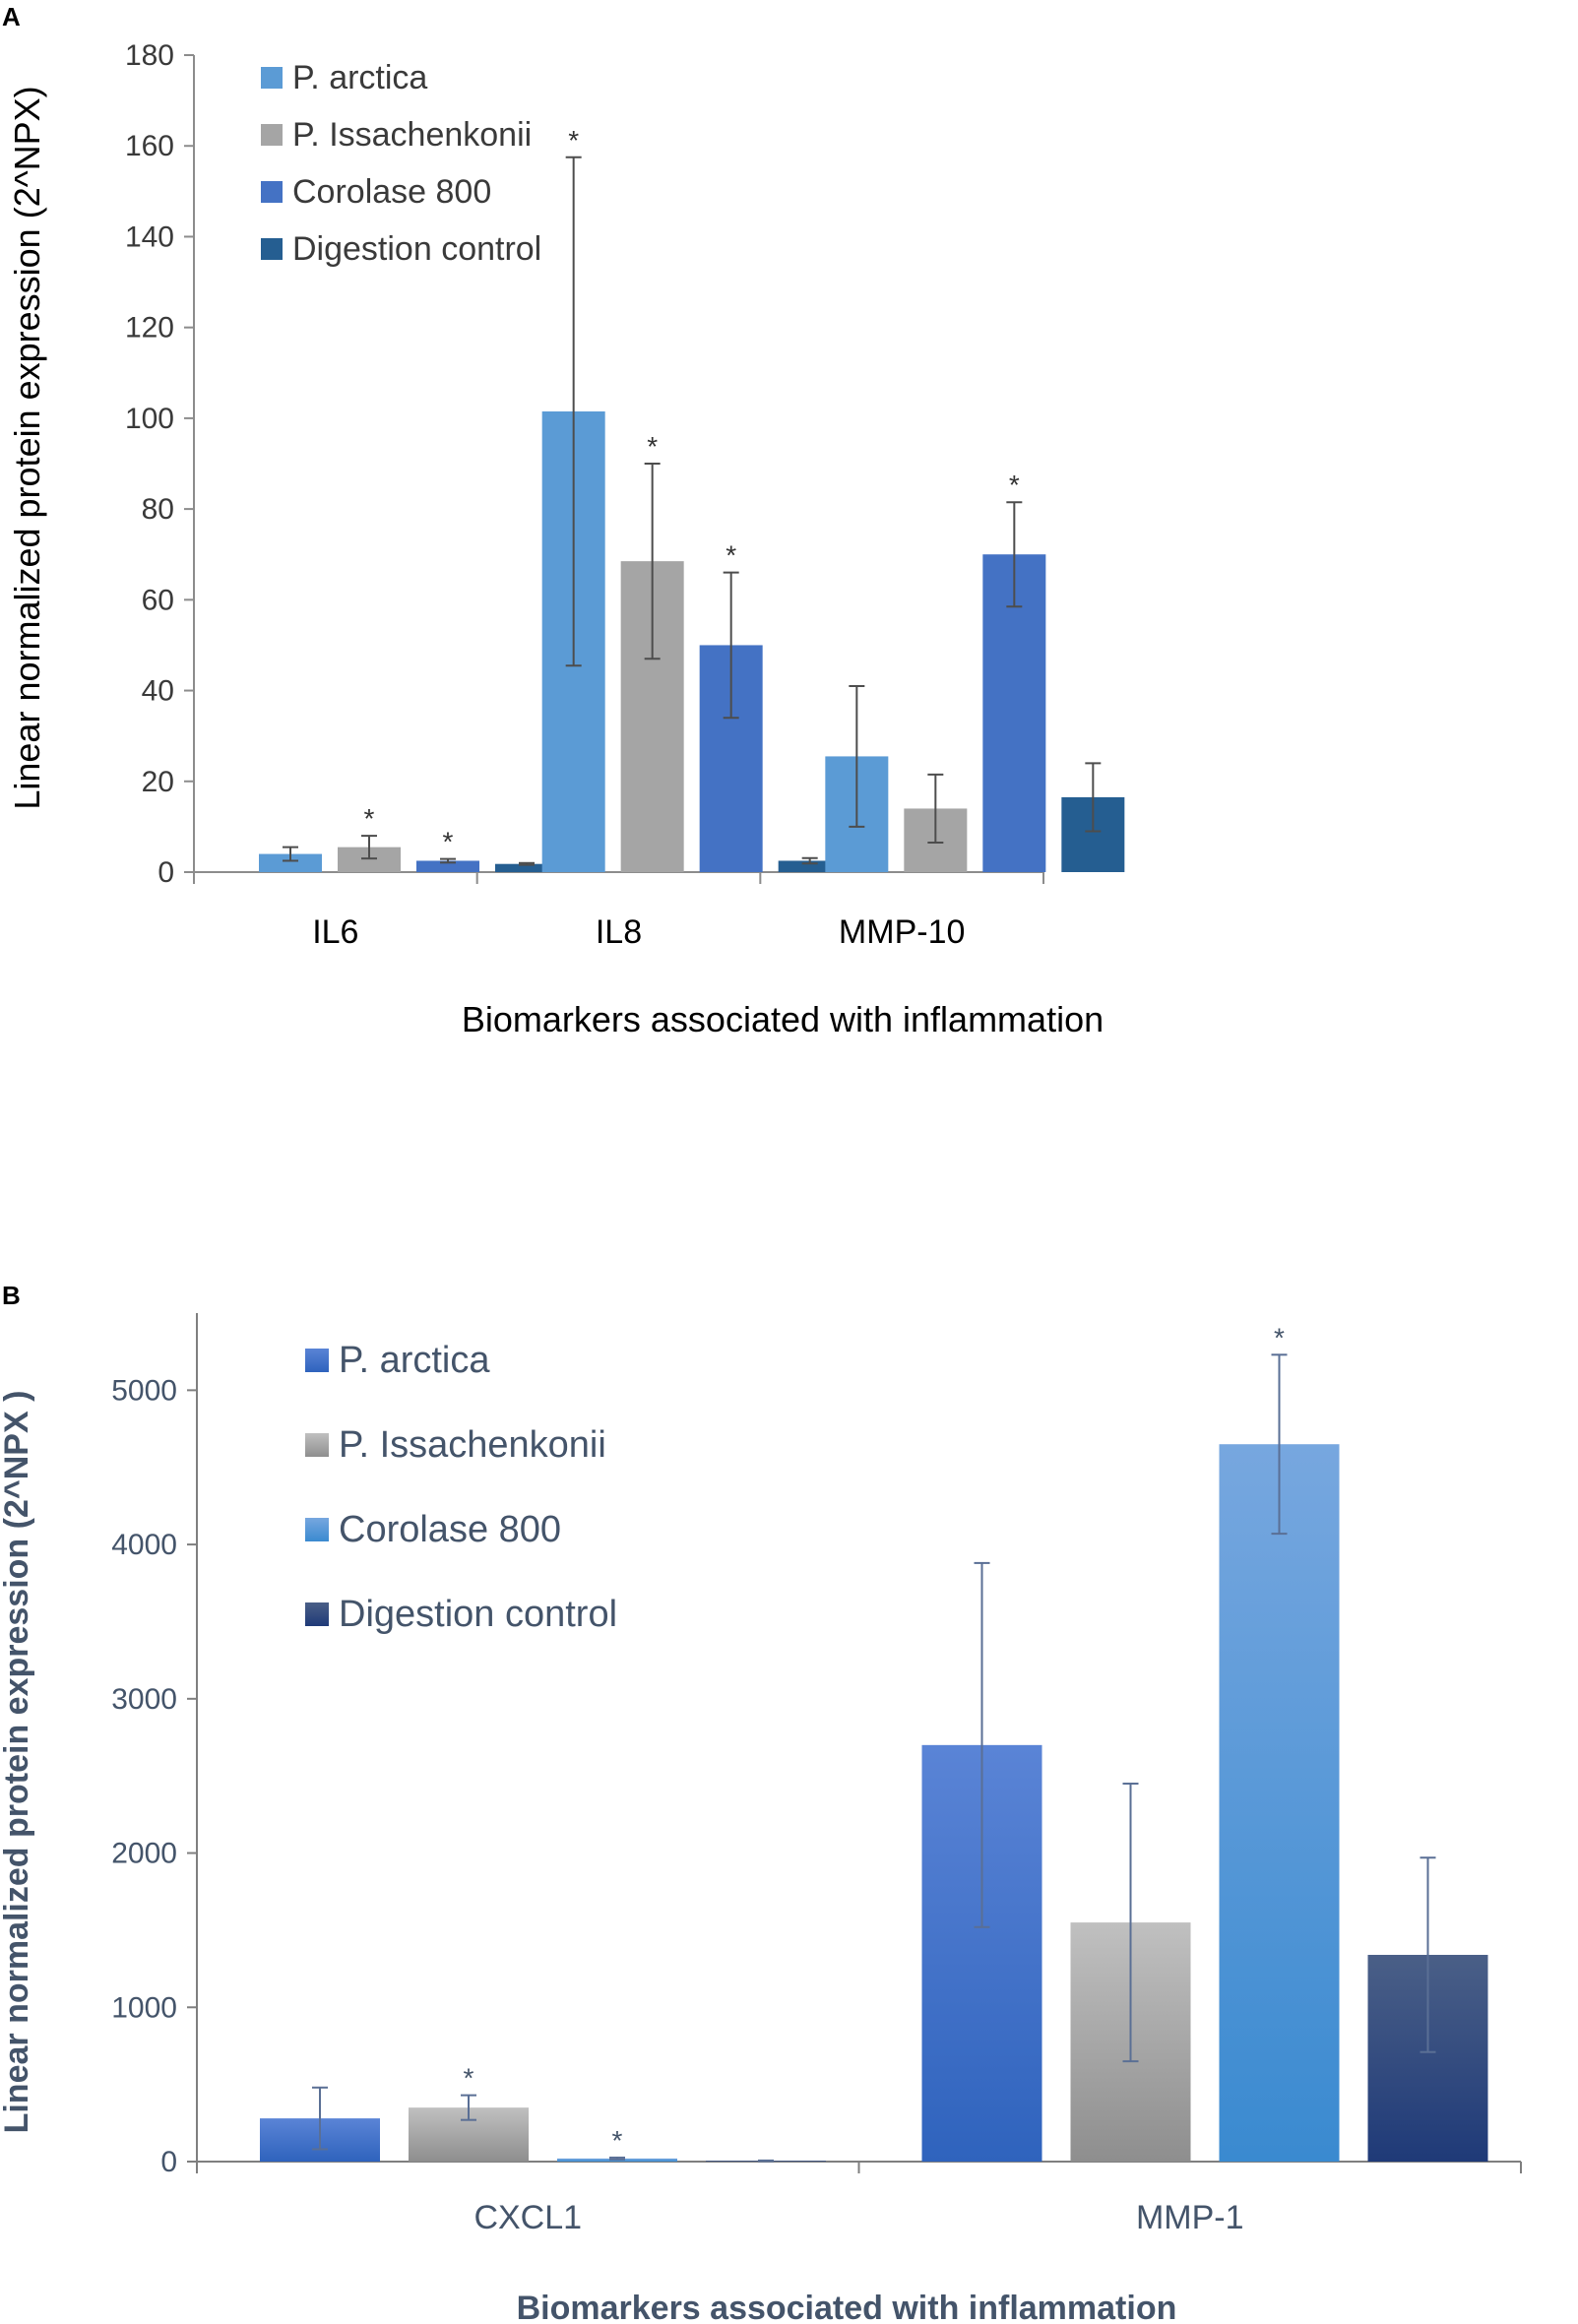  Describe the element at coordinates (144, 1390) in the screenshot. I see `y-tick-label: 5000` at that location.